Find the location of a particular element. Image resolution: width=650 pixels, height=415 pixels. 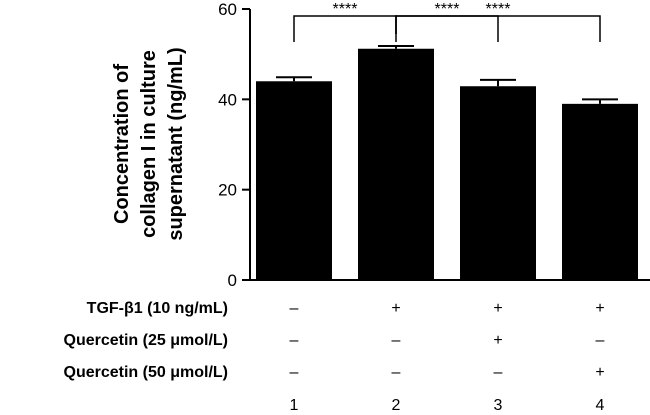

group-number-label: 1 is located at coordinates (294, 405).